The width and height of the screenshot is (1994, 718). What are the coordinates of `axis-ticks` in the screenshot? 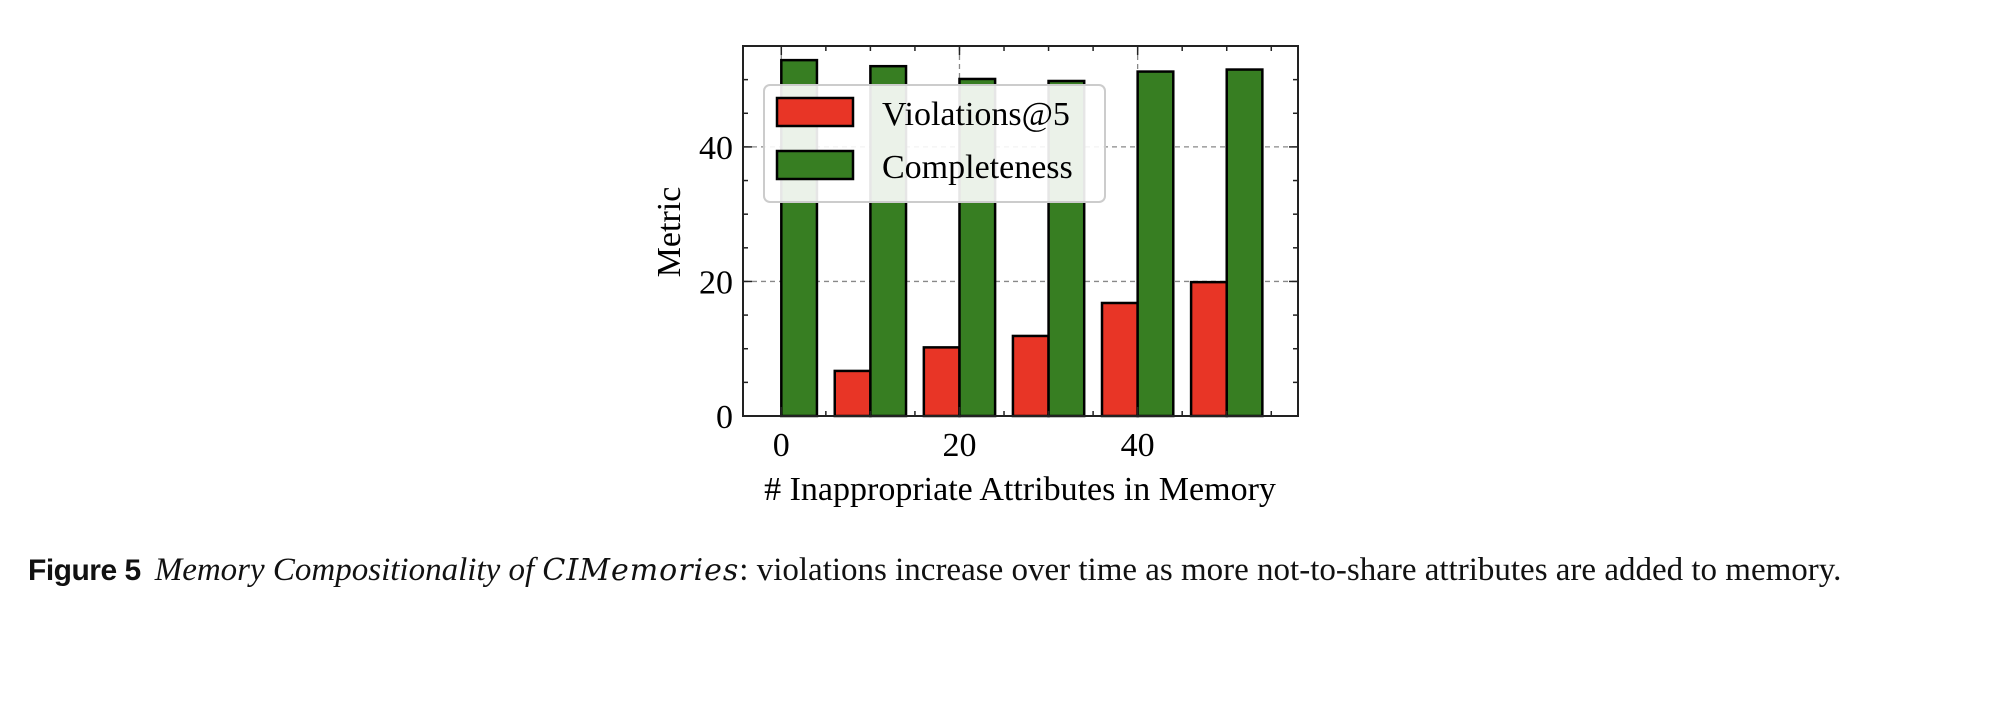 It's located at (1020, 231).